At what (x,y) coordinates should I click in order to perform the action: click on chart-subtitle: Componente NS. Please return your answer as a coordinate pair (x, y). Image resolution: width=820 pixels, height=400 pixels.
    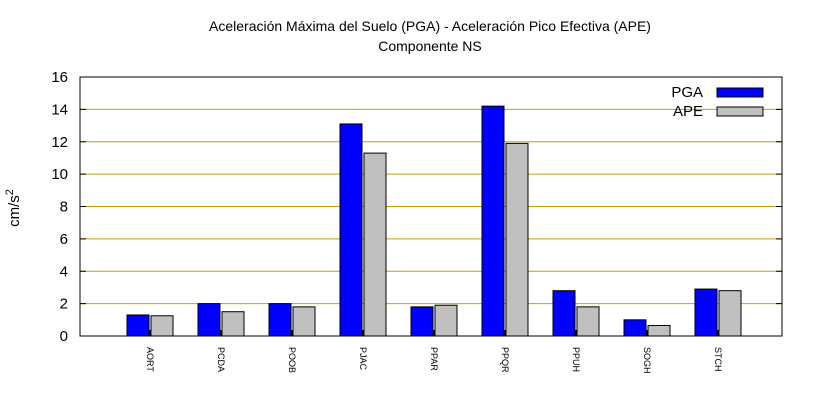
    Looking at the image, I should click on (430, 46).